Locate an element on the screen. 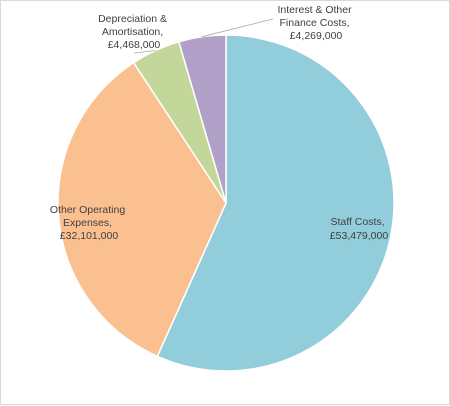 This screenshot has width=450, height=406. data-label-staff-costs: Staff Costs, £53,479,000 is located at coordinates (359, 229).